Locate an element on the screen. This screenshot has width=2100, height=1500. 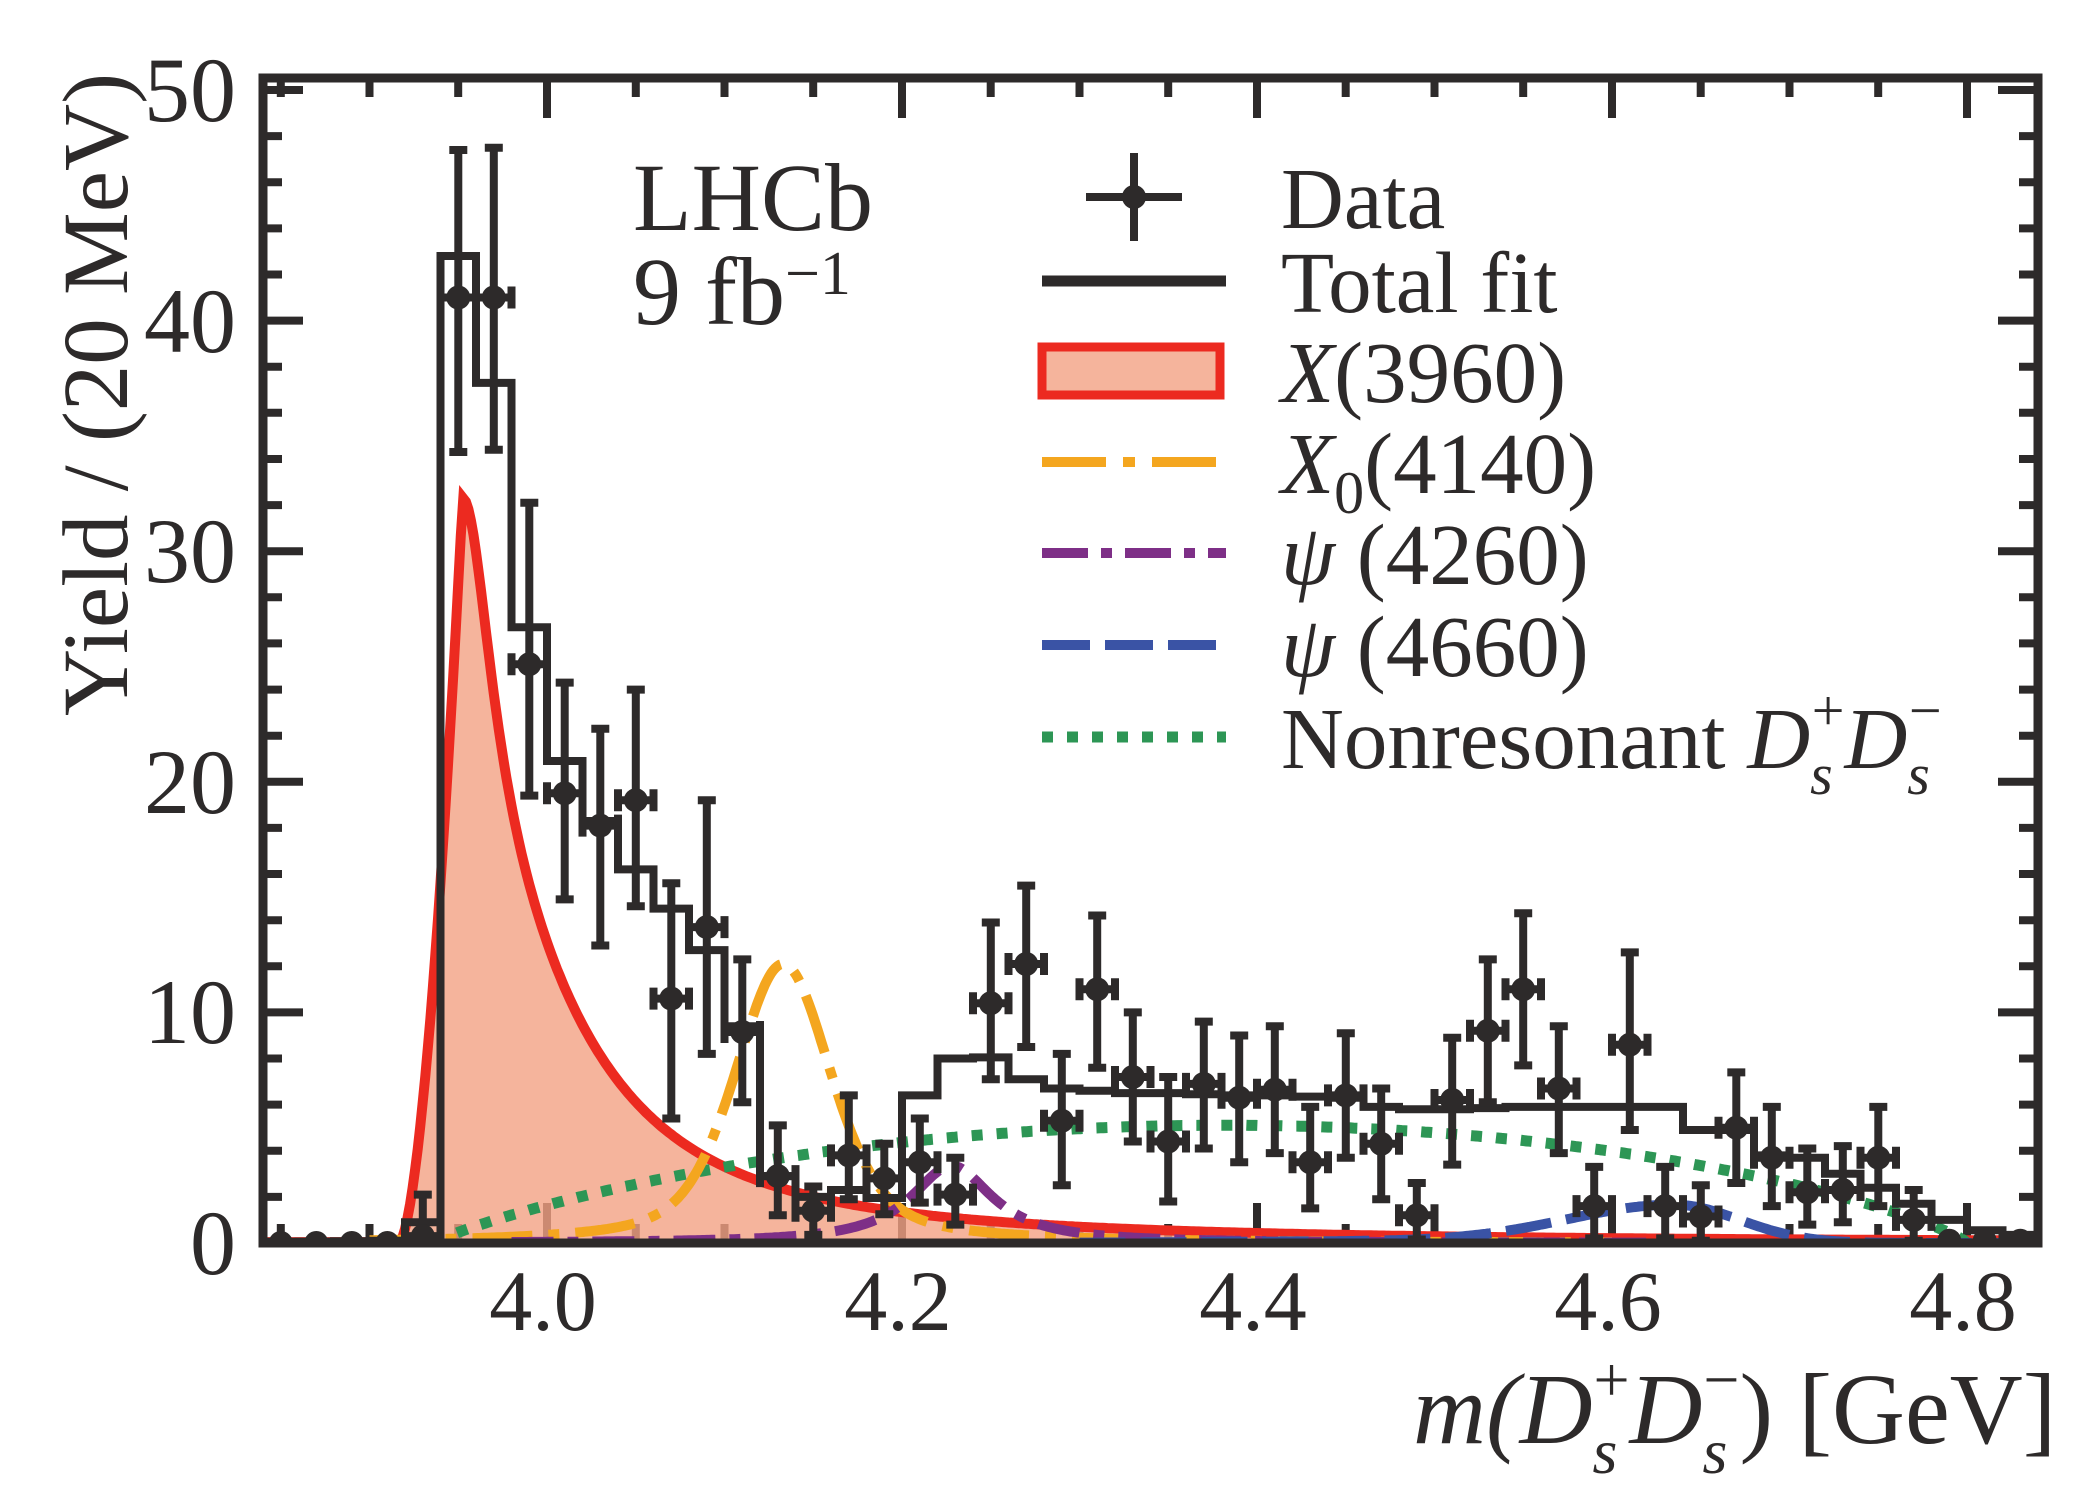
svg-text: 40 is located at coordinates (190, 321).